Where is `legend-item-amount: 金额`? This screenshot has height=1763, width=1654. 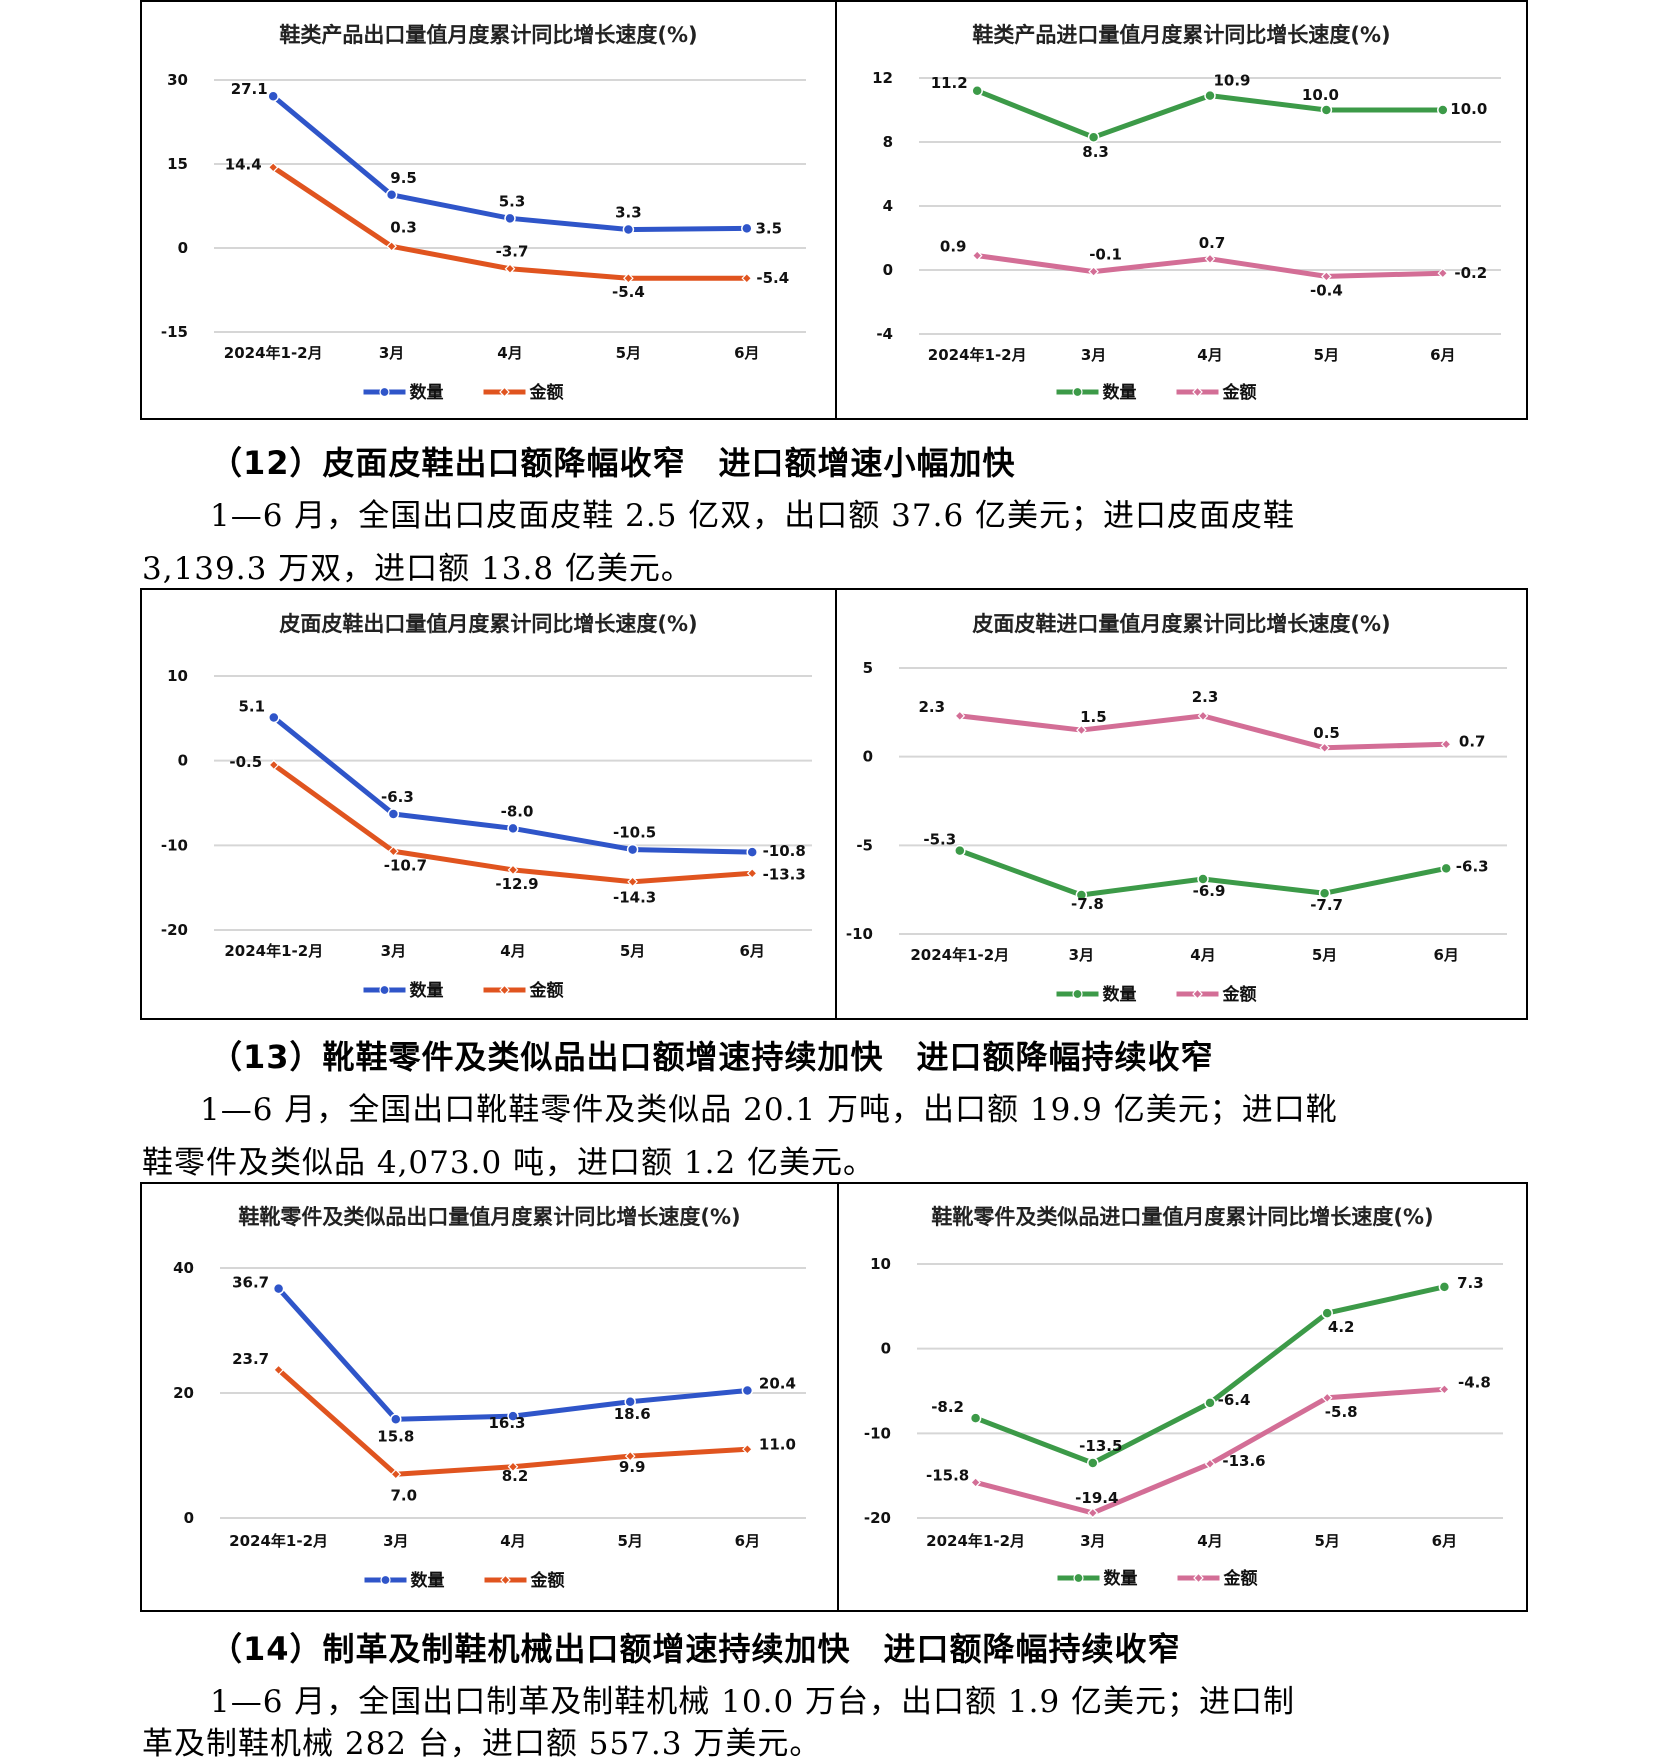
legend-item-amount: 金额 is located at coordinates (1216, 994).